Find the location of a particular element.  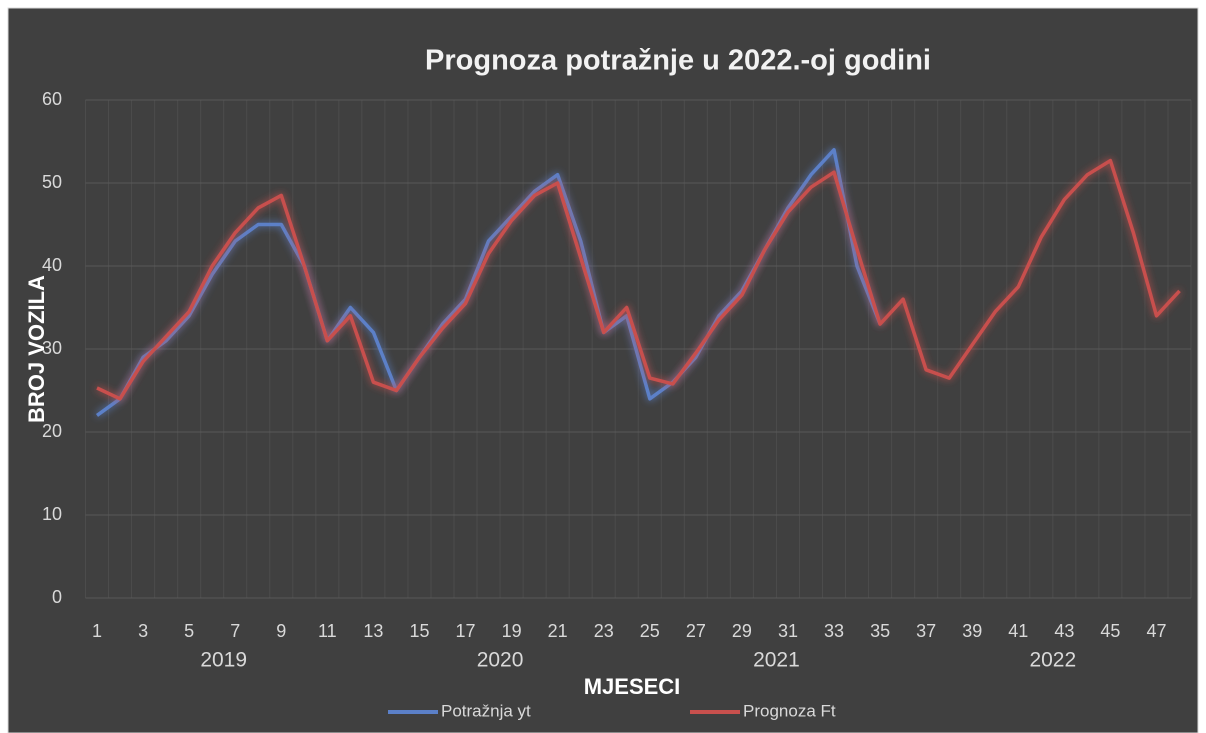

x-tick-label: 1 is located at coordinates (97, 631).